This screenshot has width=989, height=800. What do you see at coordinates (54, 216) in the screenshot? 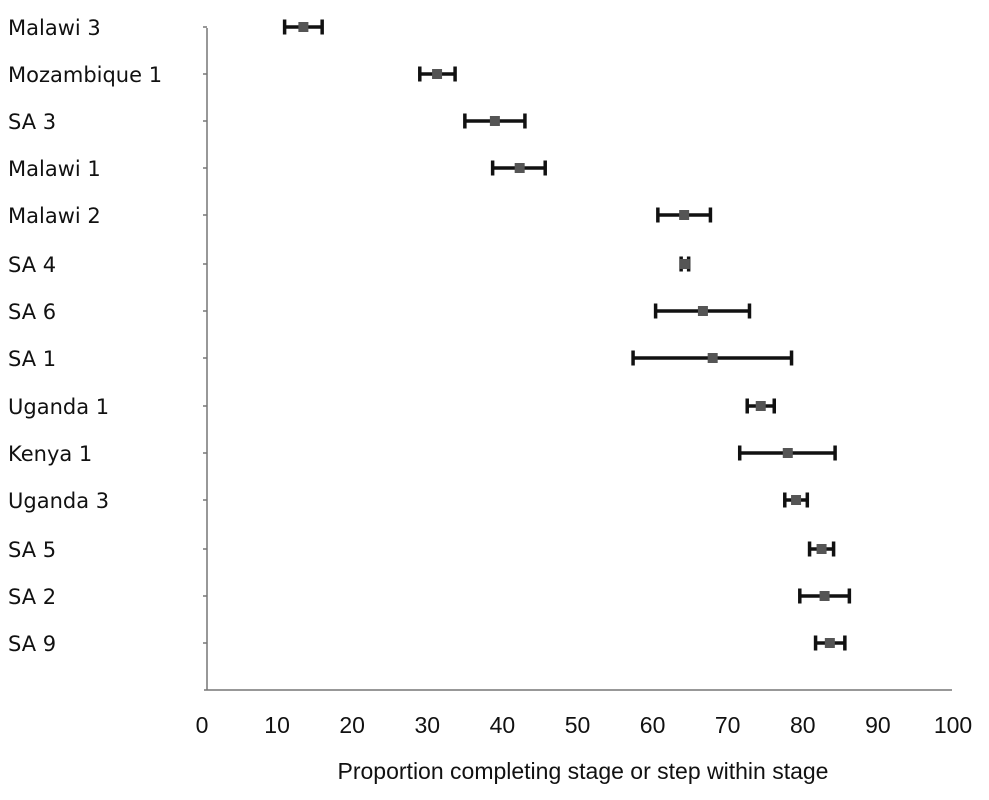
I see `category-label: Malawi 2` at bounding box center [54, 216].